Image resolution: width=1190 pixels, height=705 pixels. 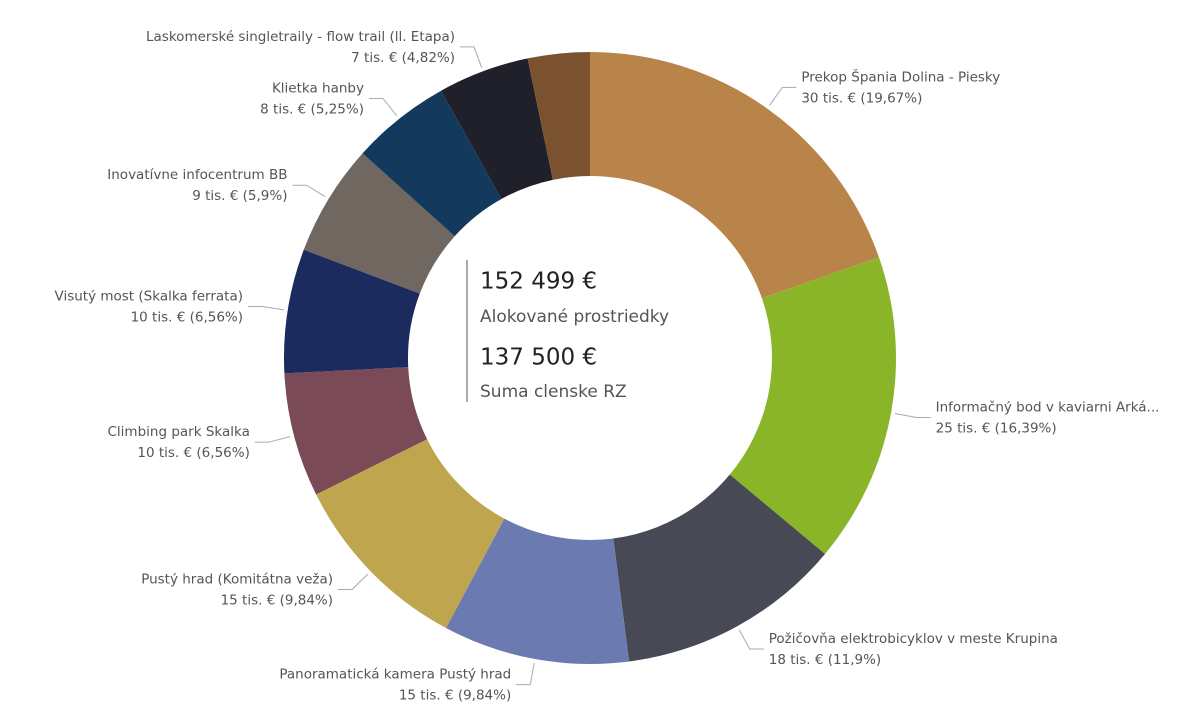 I want to click on slice-label: Klietka hanby, so click(x=318, y=88).